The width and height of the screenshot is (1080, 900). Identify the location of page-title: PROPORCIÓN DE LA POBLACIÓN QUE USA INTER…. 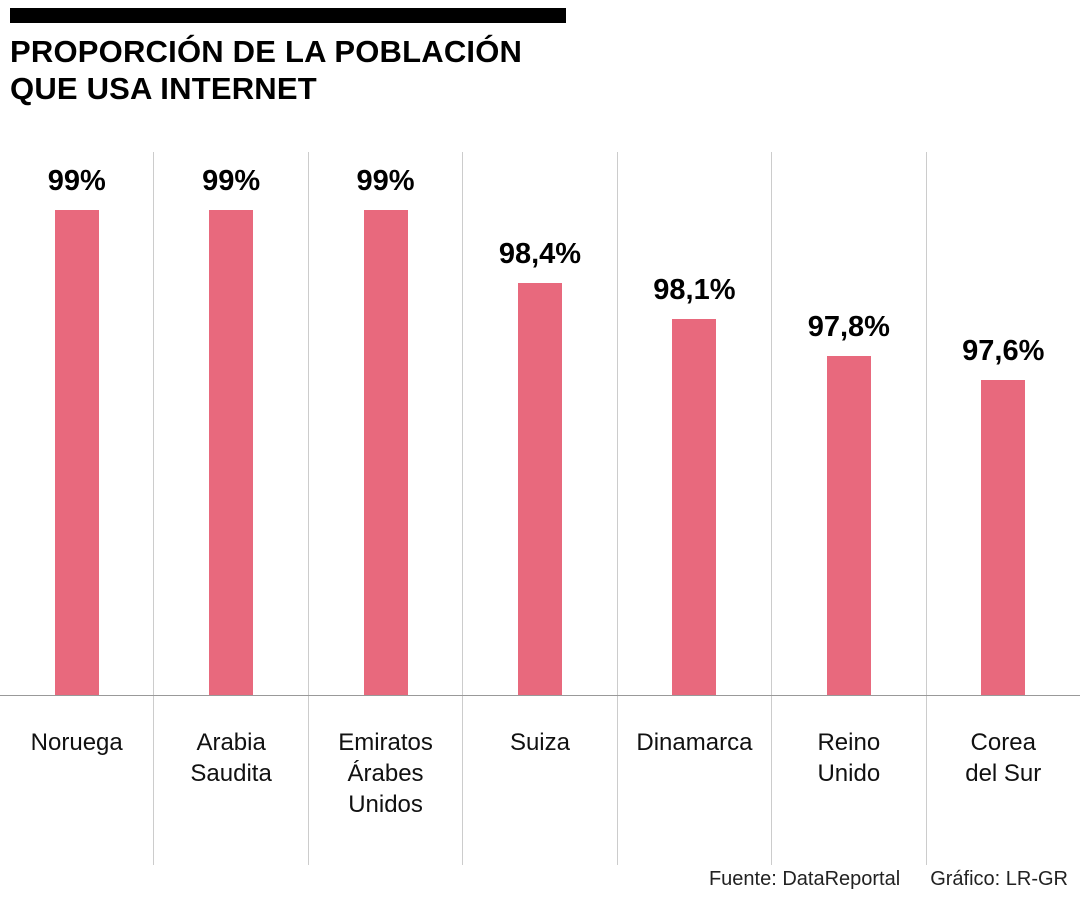
(266, 70).